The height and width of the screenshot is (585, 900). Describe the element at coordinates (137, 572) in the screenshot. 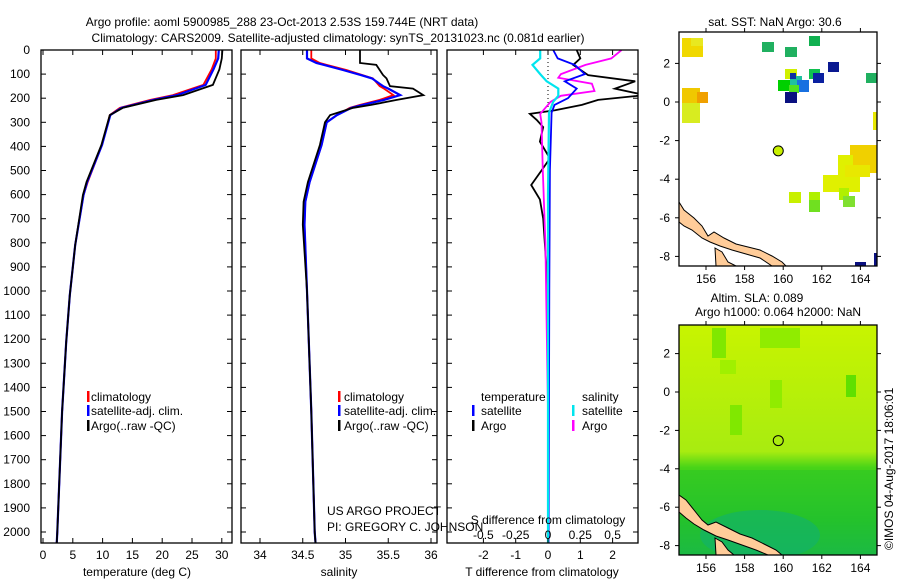

I see `temperature-xlabel: temperature (deg C)` at that location.